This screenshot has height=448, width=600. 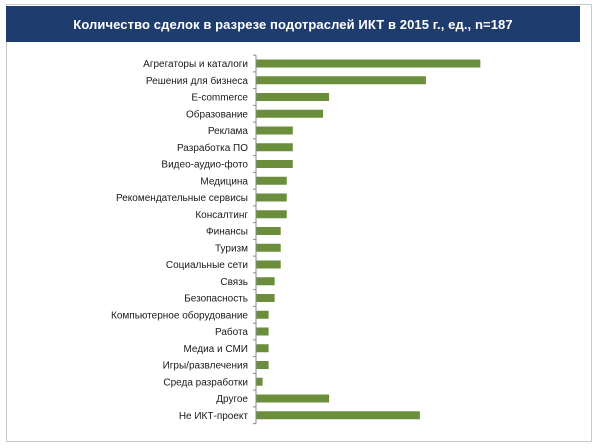 I want to click on category-label: Разработка ПО, so click(x=212, y=148).